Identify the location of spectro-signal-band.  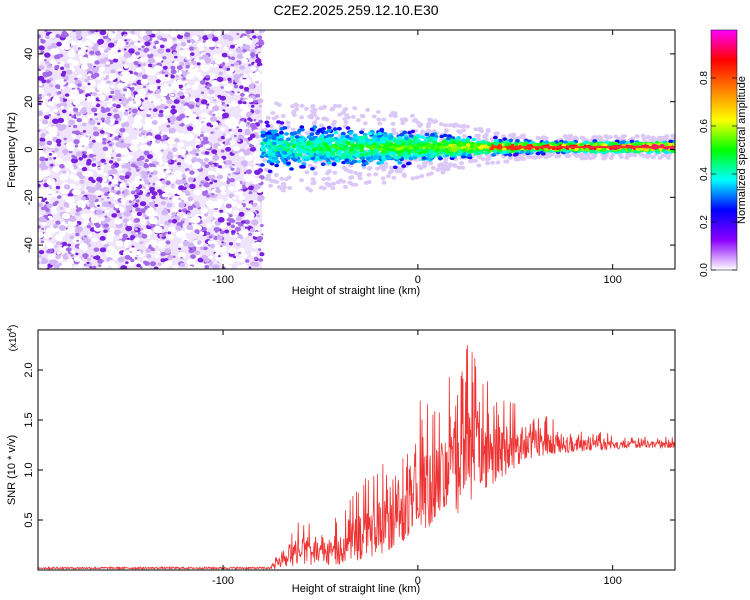
(467, 147).